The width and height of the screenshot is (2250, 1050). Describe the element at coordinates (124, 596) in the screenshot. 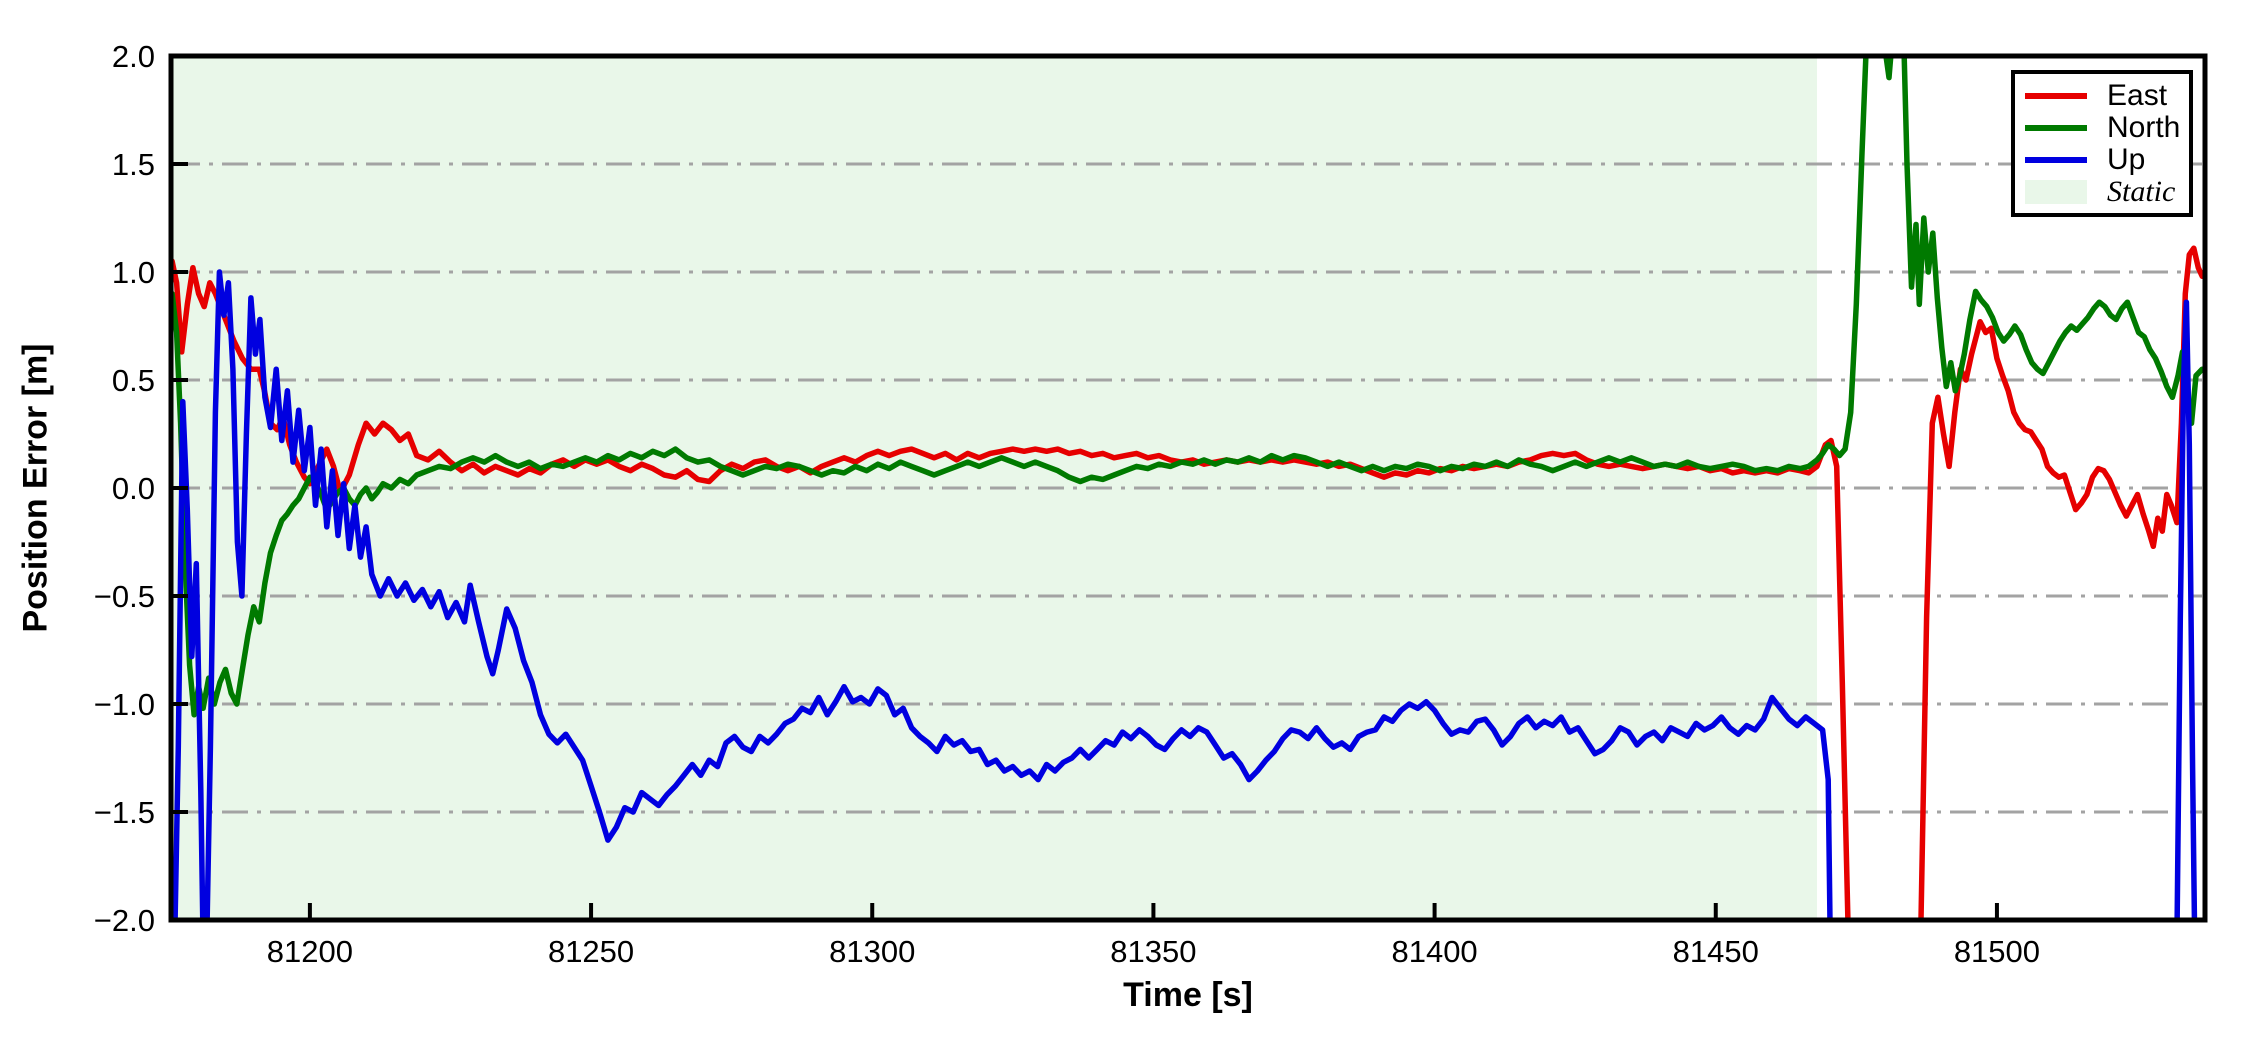

I see `y-tick-label: −0.5` at that location.